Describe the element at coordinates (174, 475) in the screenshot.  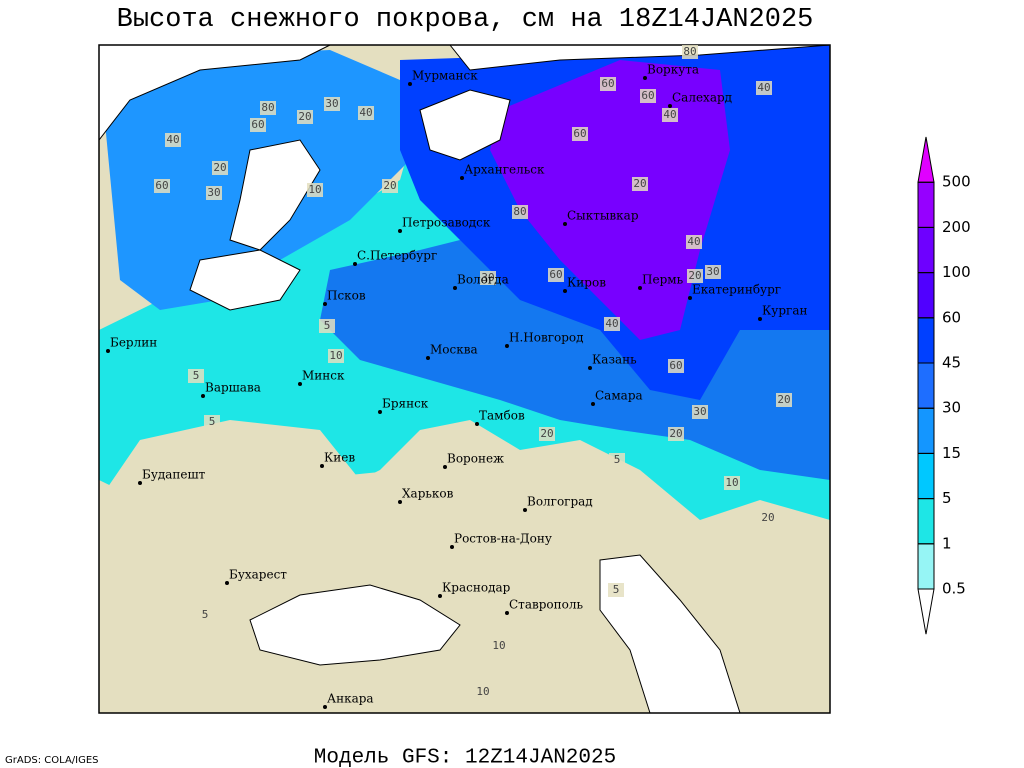
I see `city-label: Будапешт` at that location.